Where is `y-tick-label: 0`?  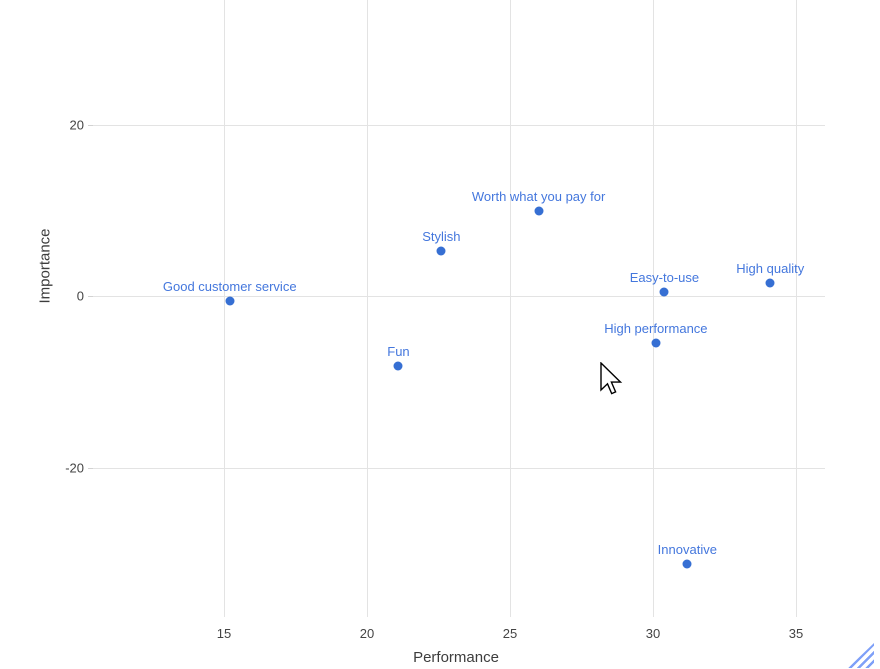 y-tick-label: 0 is located at coordinates (80, 296).